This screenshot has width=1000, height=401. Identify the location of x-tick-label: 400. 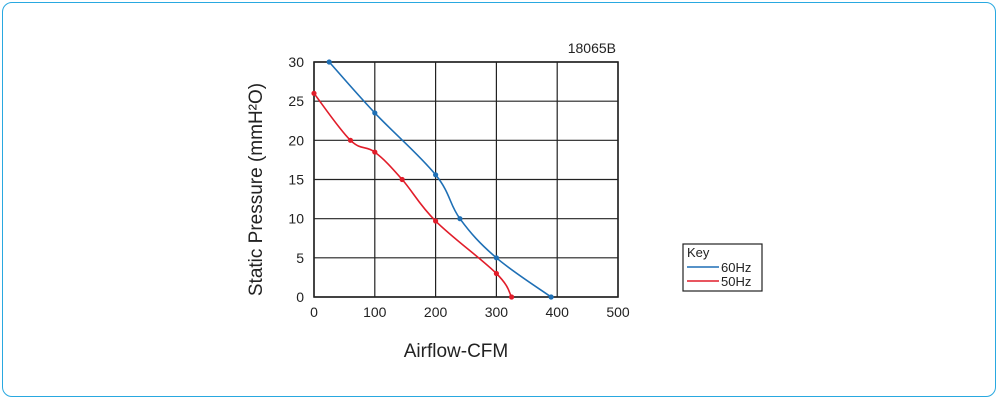
(558, 312).